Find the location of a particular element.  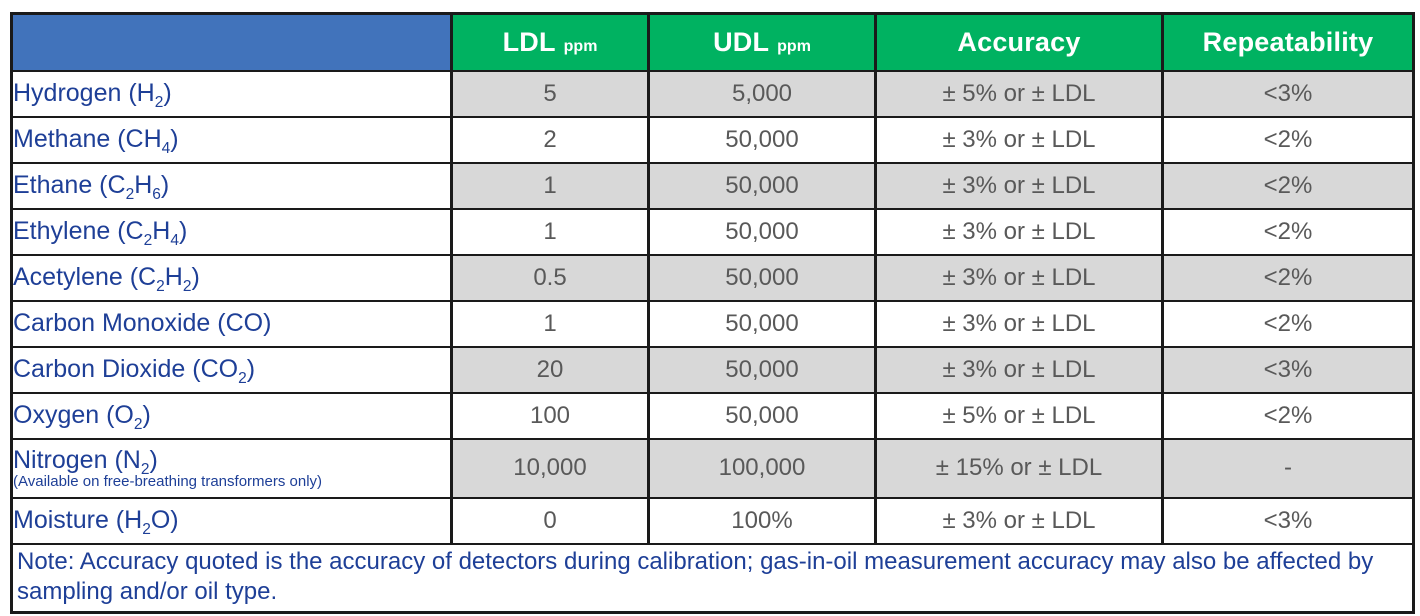

ldl-value-cell: 20 is located at coordinates (550, 369).